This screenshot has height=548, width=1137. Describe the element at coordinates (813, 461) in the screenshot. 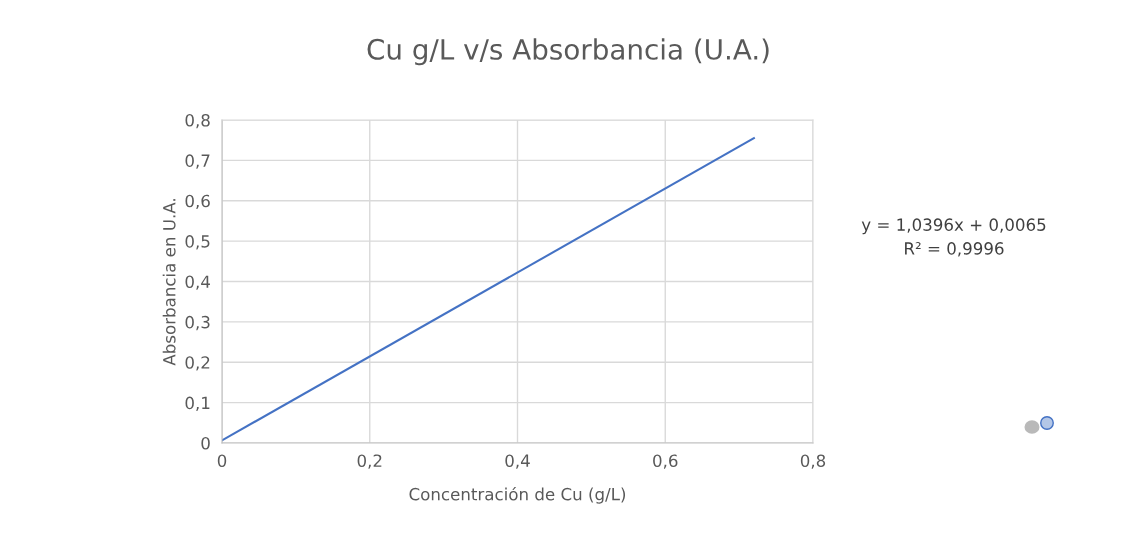

I see `x-tick-label: 0,8` at that location.